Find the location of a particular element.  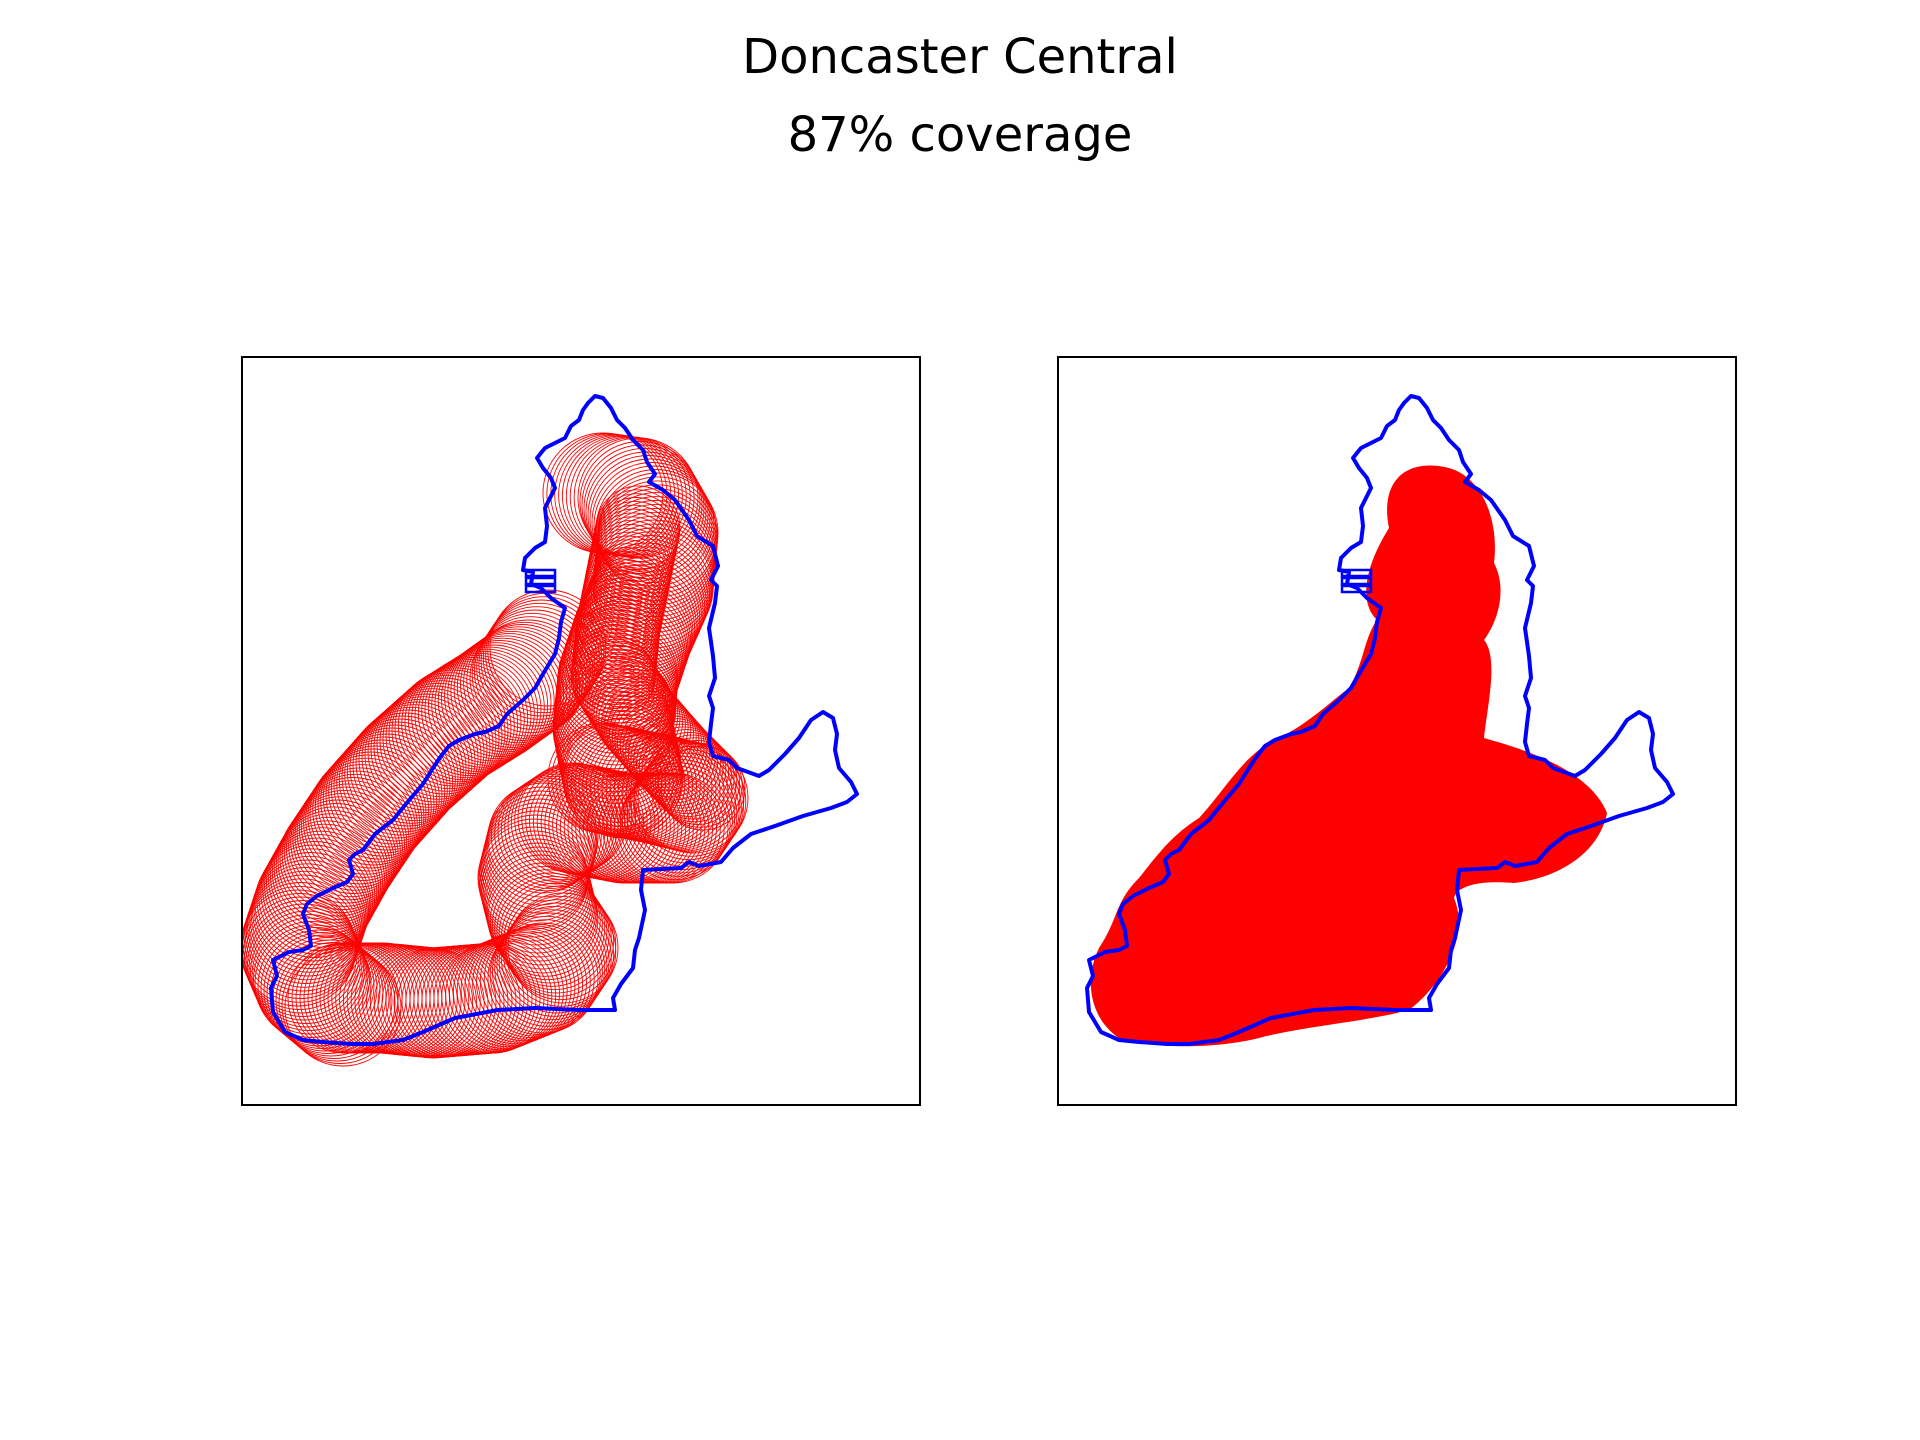

map-outline-circles is located at coordinates (551, 730).